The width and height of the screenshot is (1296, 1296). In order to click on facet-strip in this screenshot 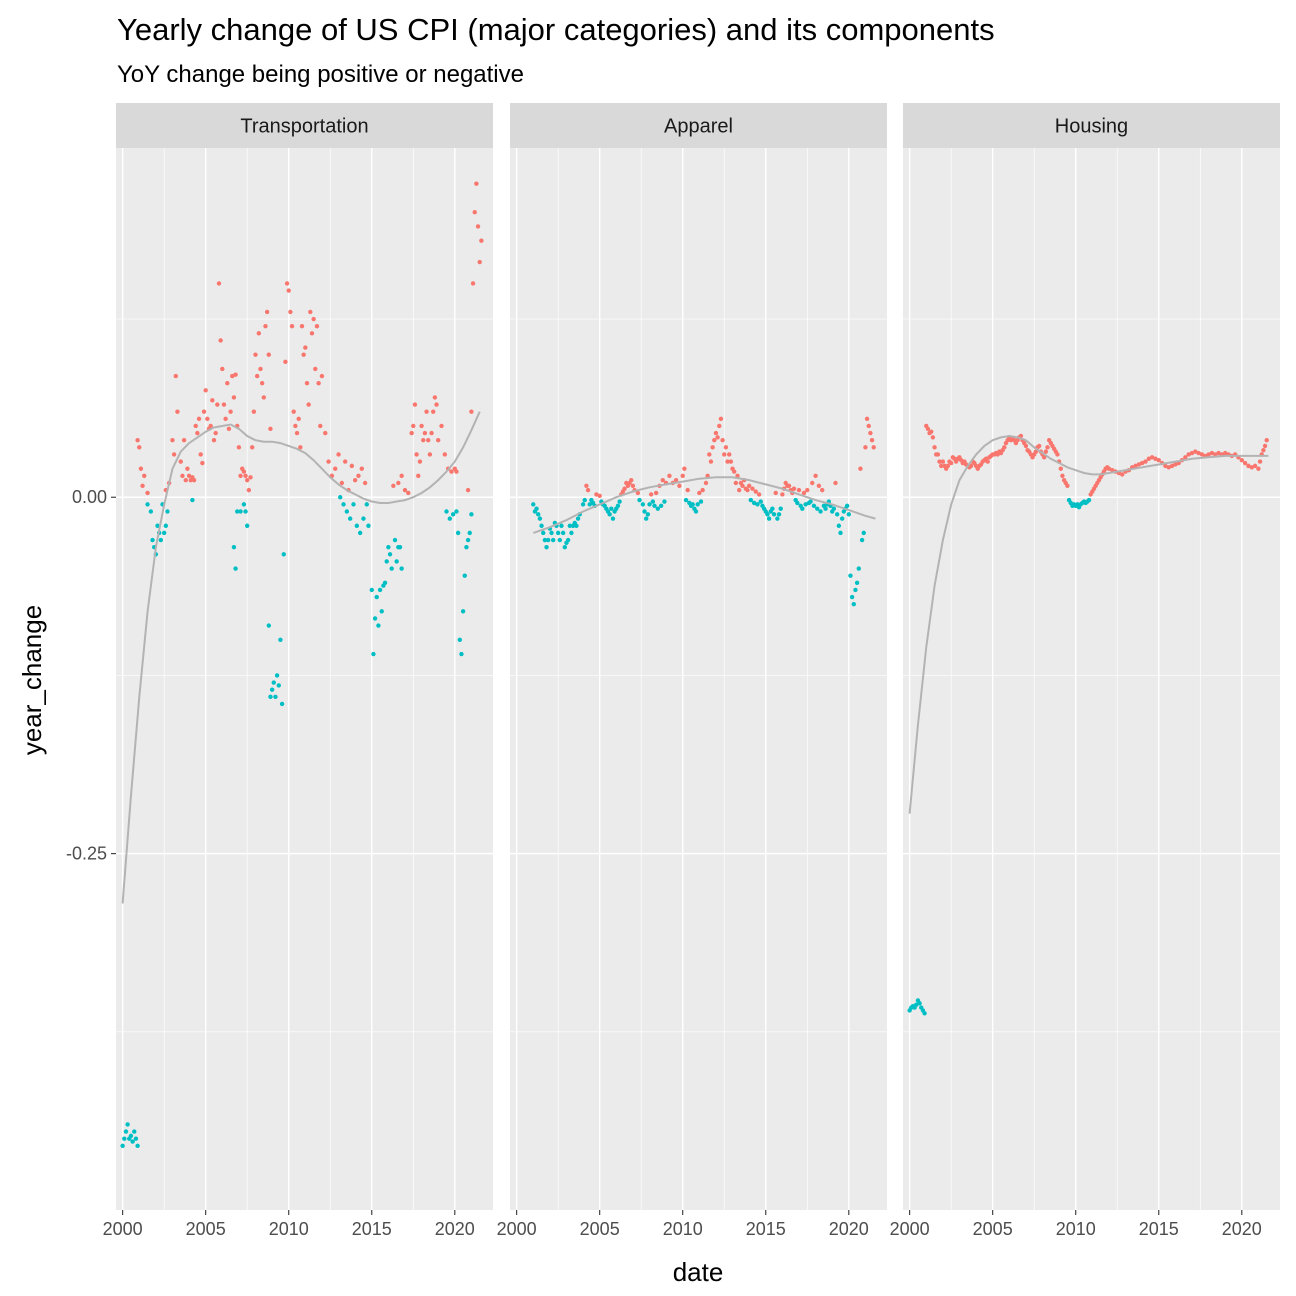, I will do `click(304, 125)`.